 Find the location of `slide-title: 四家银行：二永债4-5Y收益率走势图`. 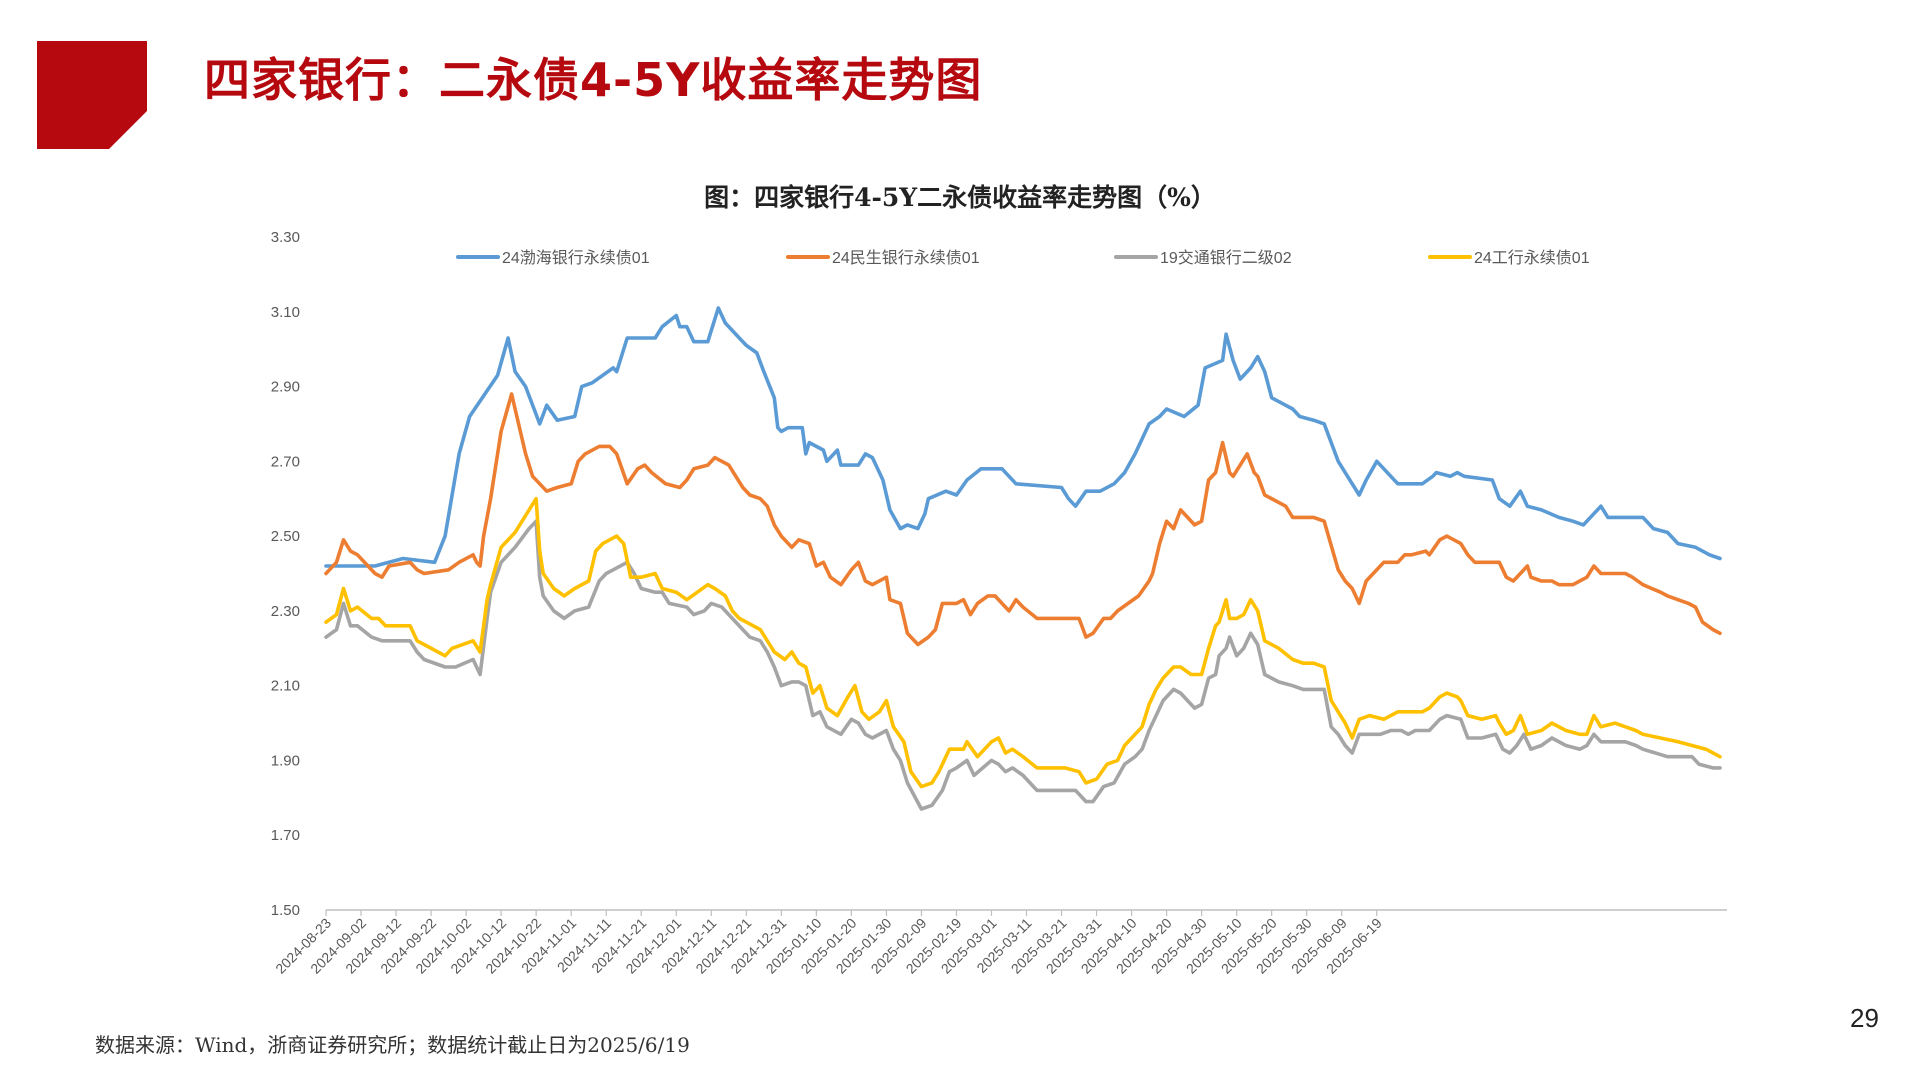

slide-title: 四家银行：二永债4-5Y收益率走势图 is located at coordinates (593, 80).